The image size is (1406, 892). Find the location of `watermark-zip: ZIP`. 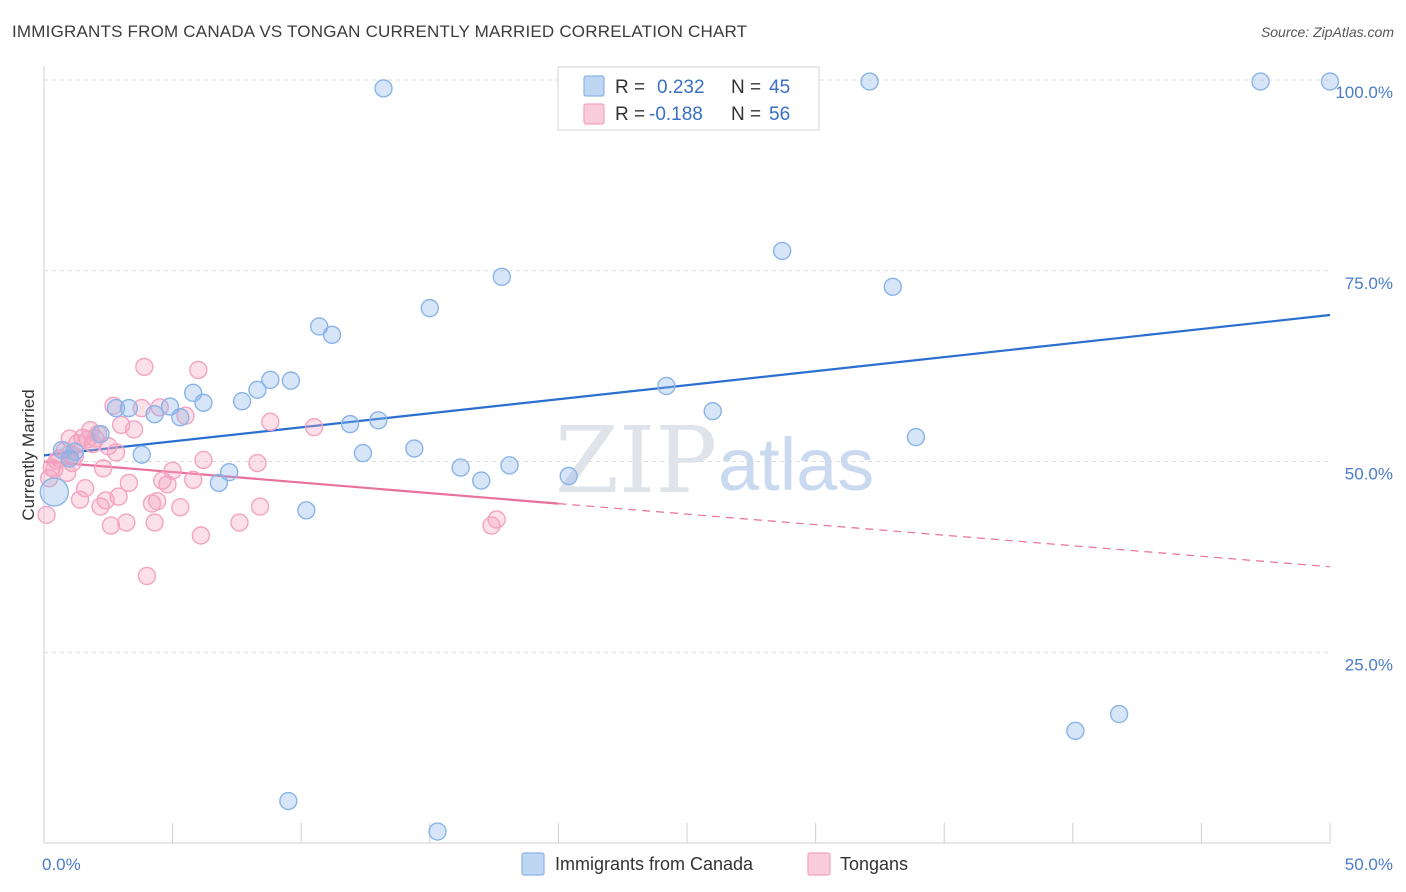

watermark-zip: ZIP is located at coordinates (636, 460).